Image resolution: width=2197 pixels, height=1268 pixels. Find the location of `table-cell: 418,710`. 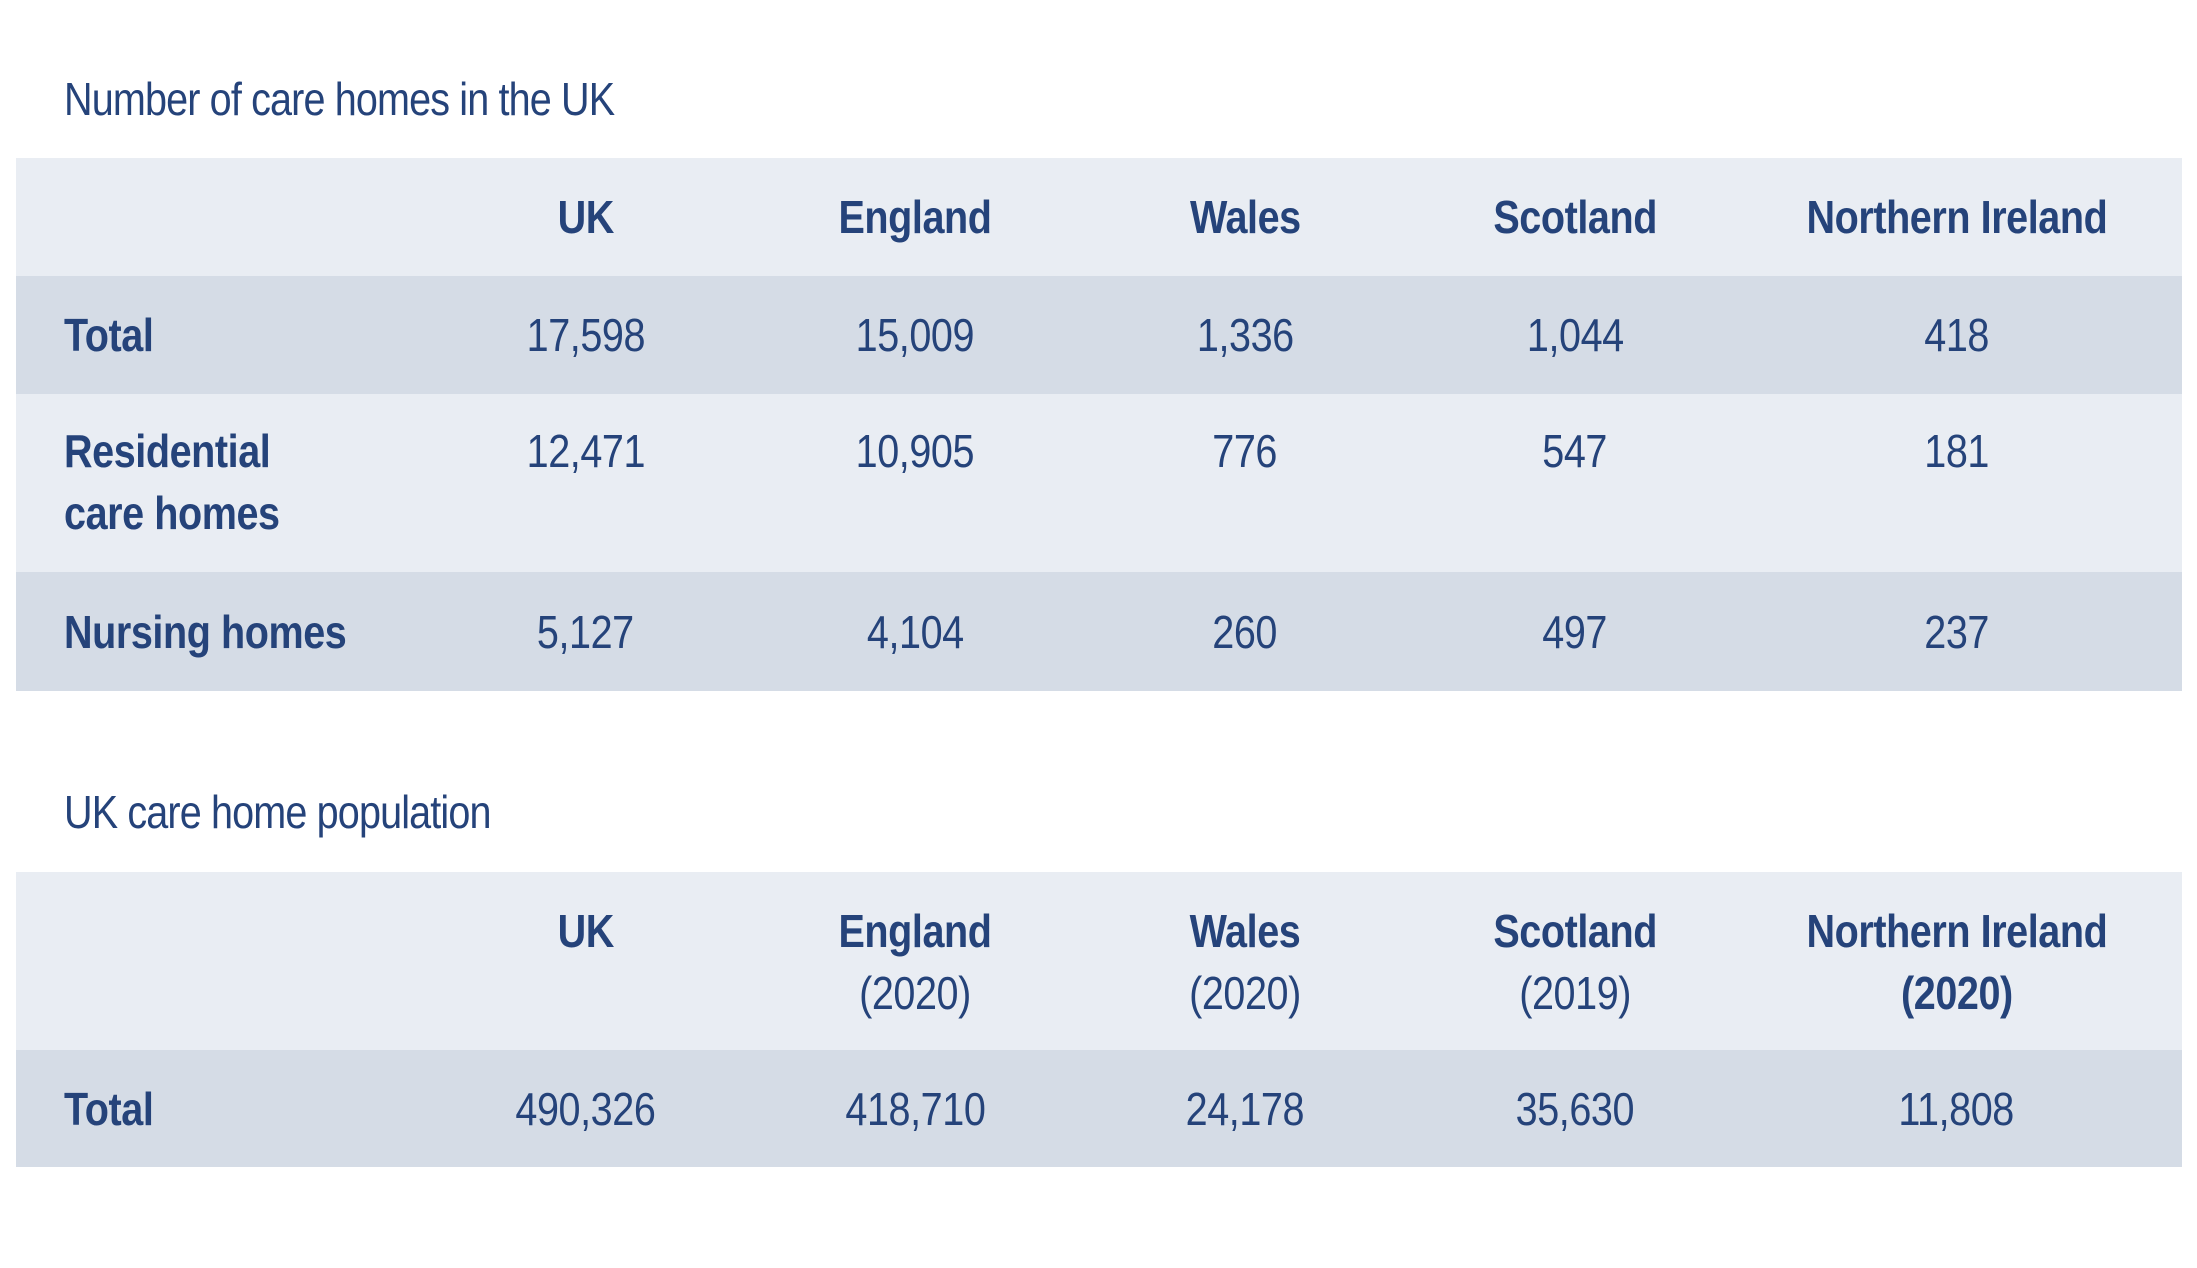

table-cell: 418,710 is located at coordinates (915, 1108).